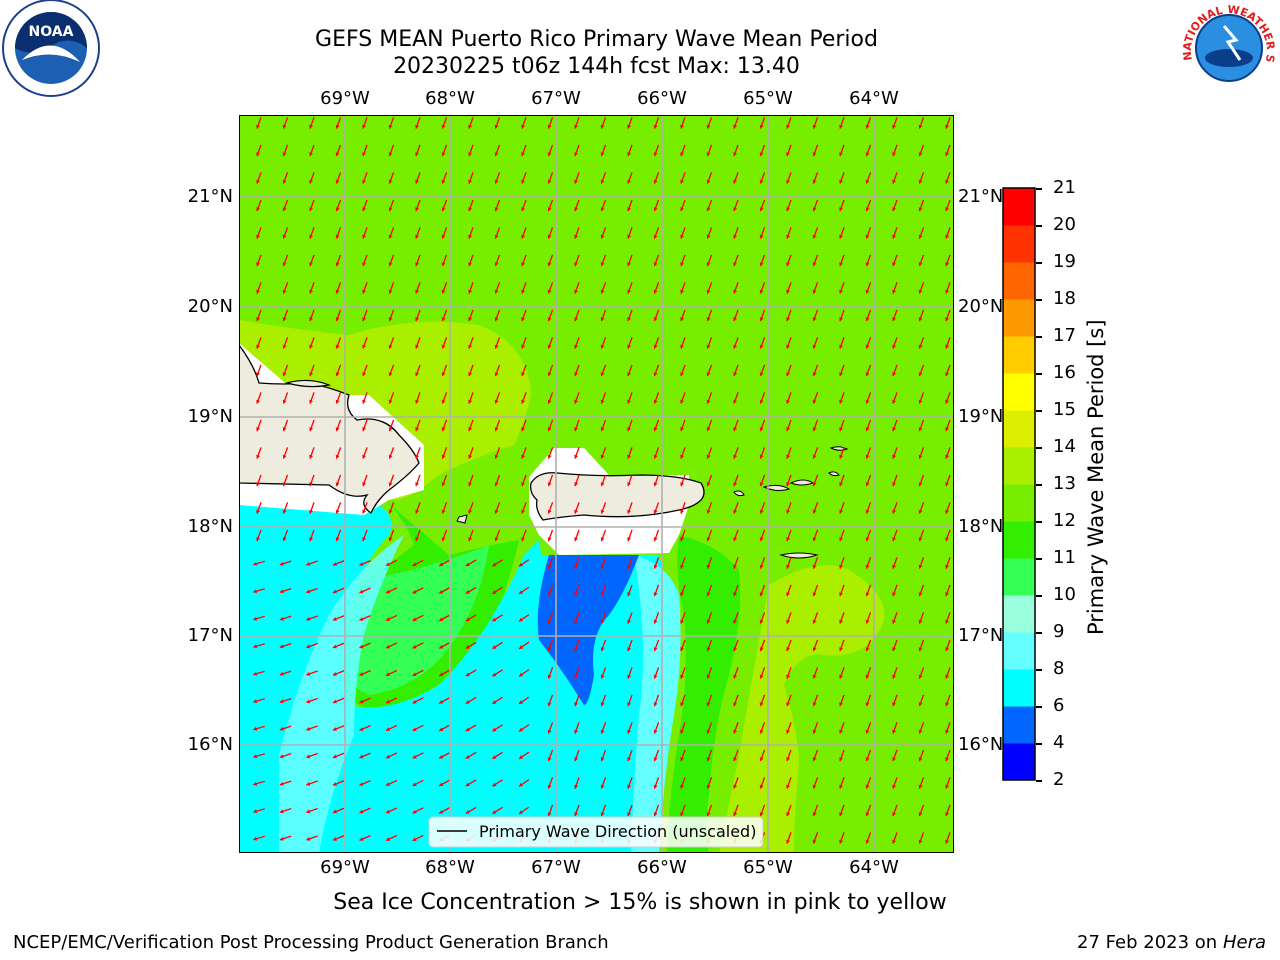 The image size is (1280, 960). I want to click on lat-tick-left: 16°N, so click(210, 744).